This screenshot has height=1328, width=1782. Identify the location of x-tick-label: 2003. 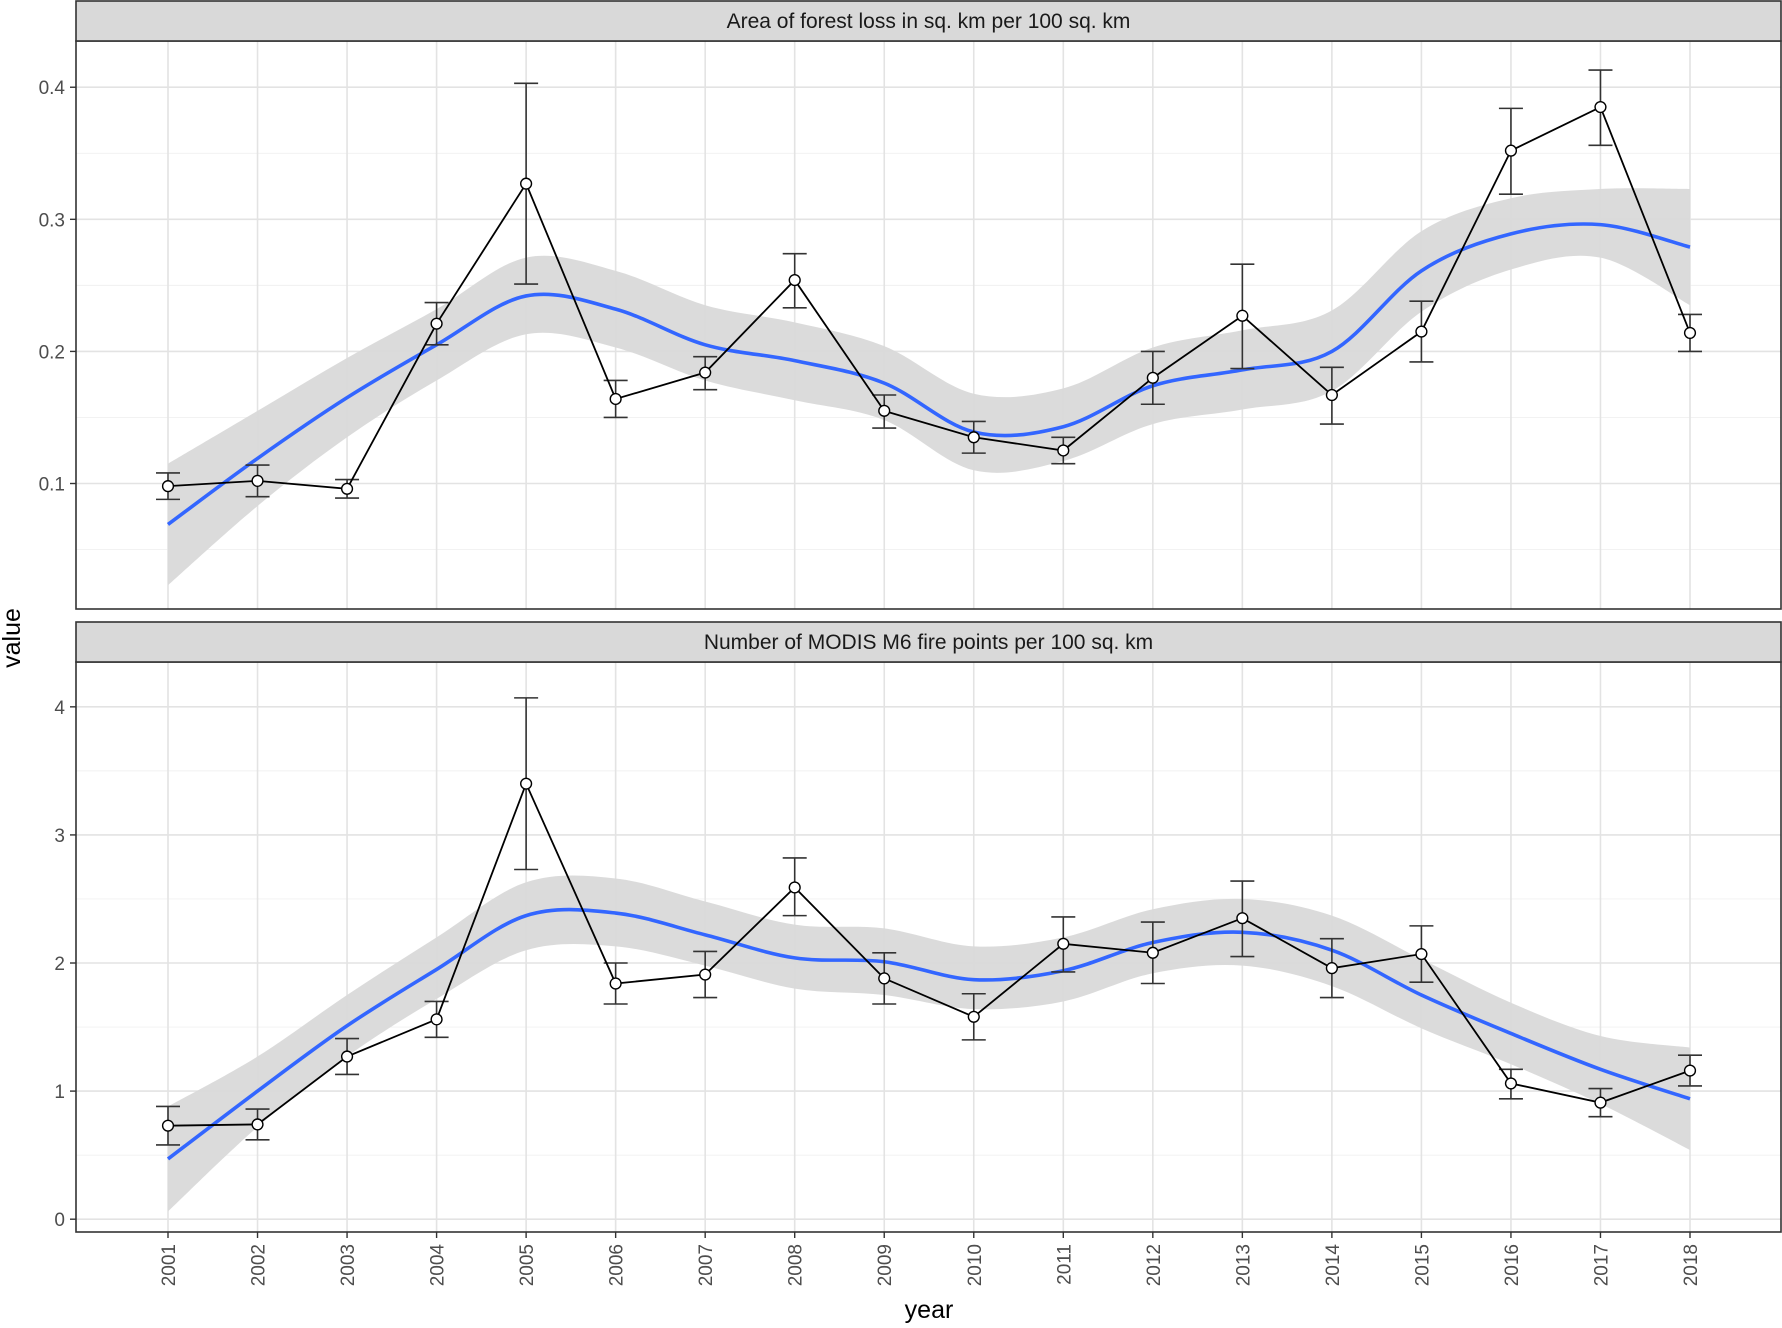
(348, 1265).